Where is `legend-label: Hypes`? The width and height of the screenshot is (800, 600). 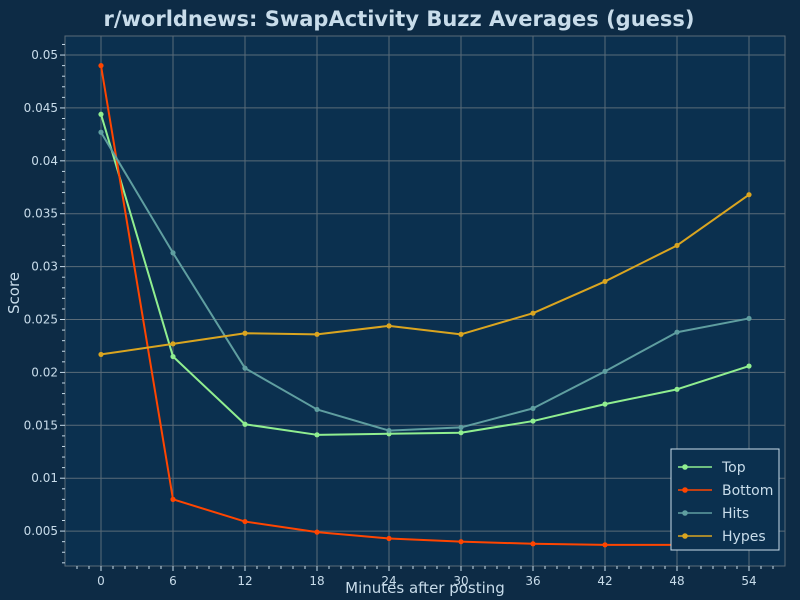 legend-label: Hypes is located at coordinates (744, 537).